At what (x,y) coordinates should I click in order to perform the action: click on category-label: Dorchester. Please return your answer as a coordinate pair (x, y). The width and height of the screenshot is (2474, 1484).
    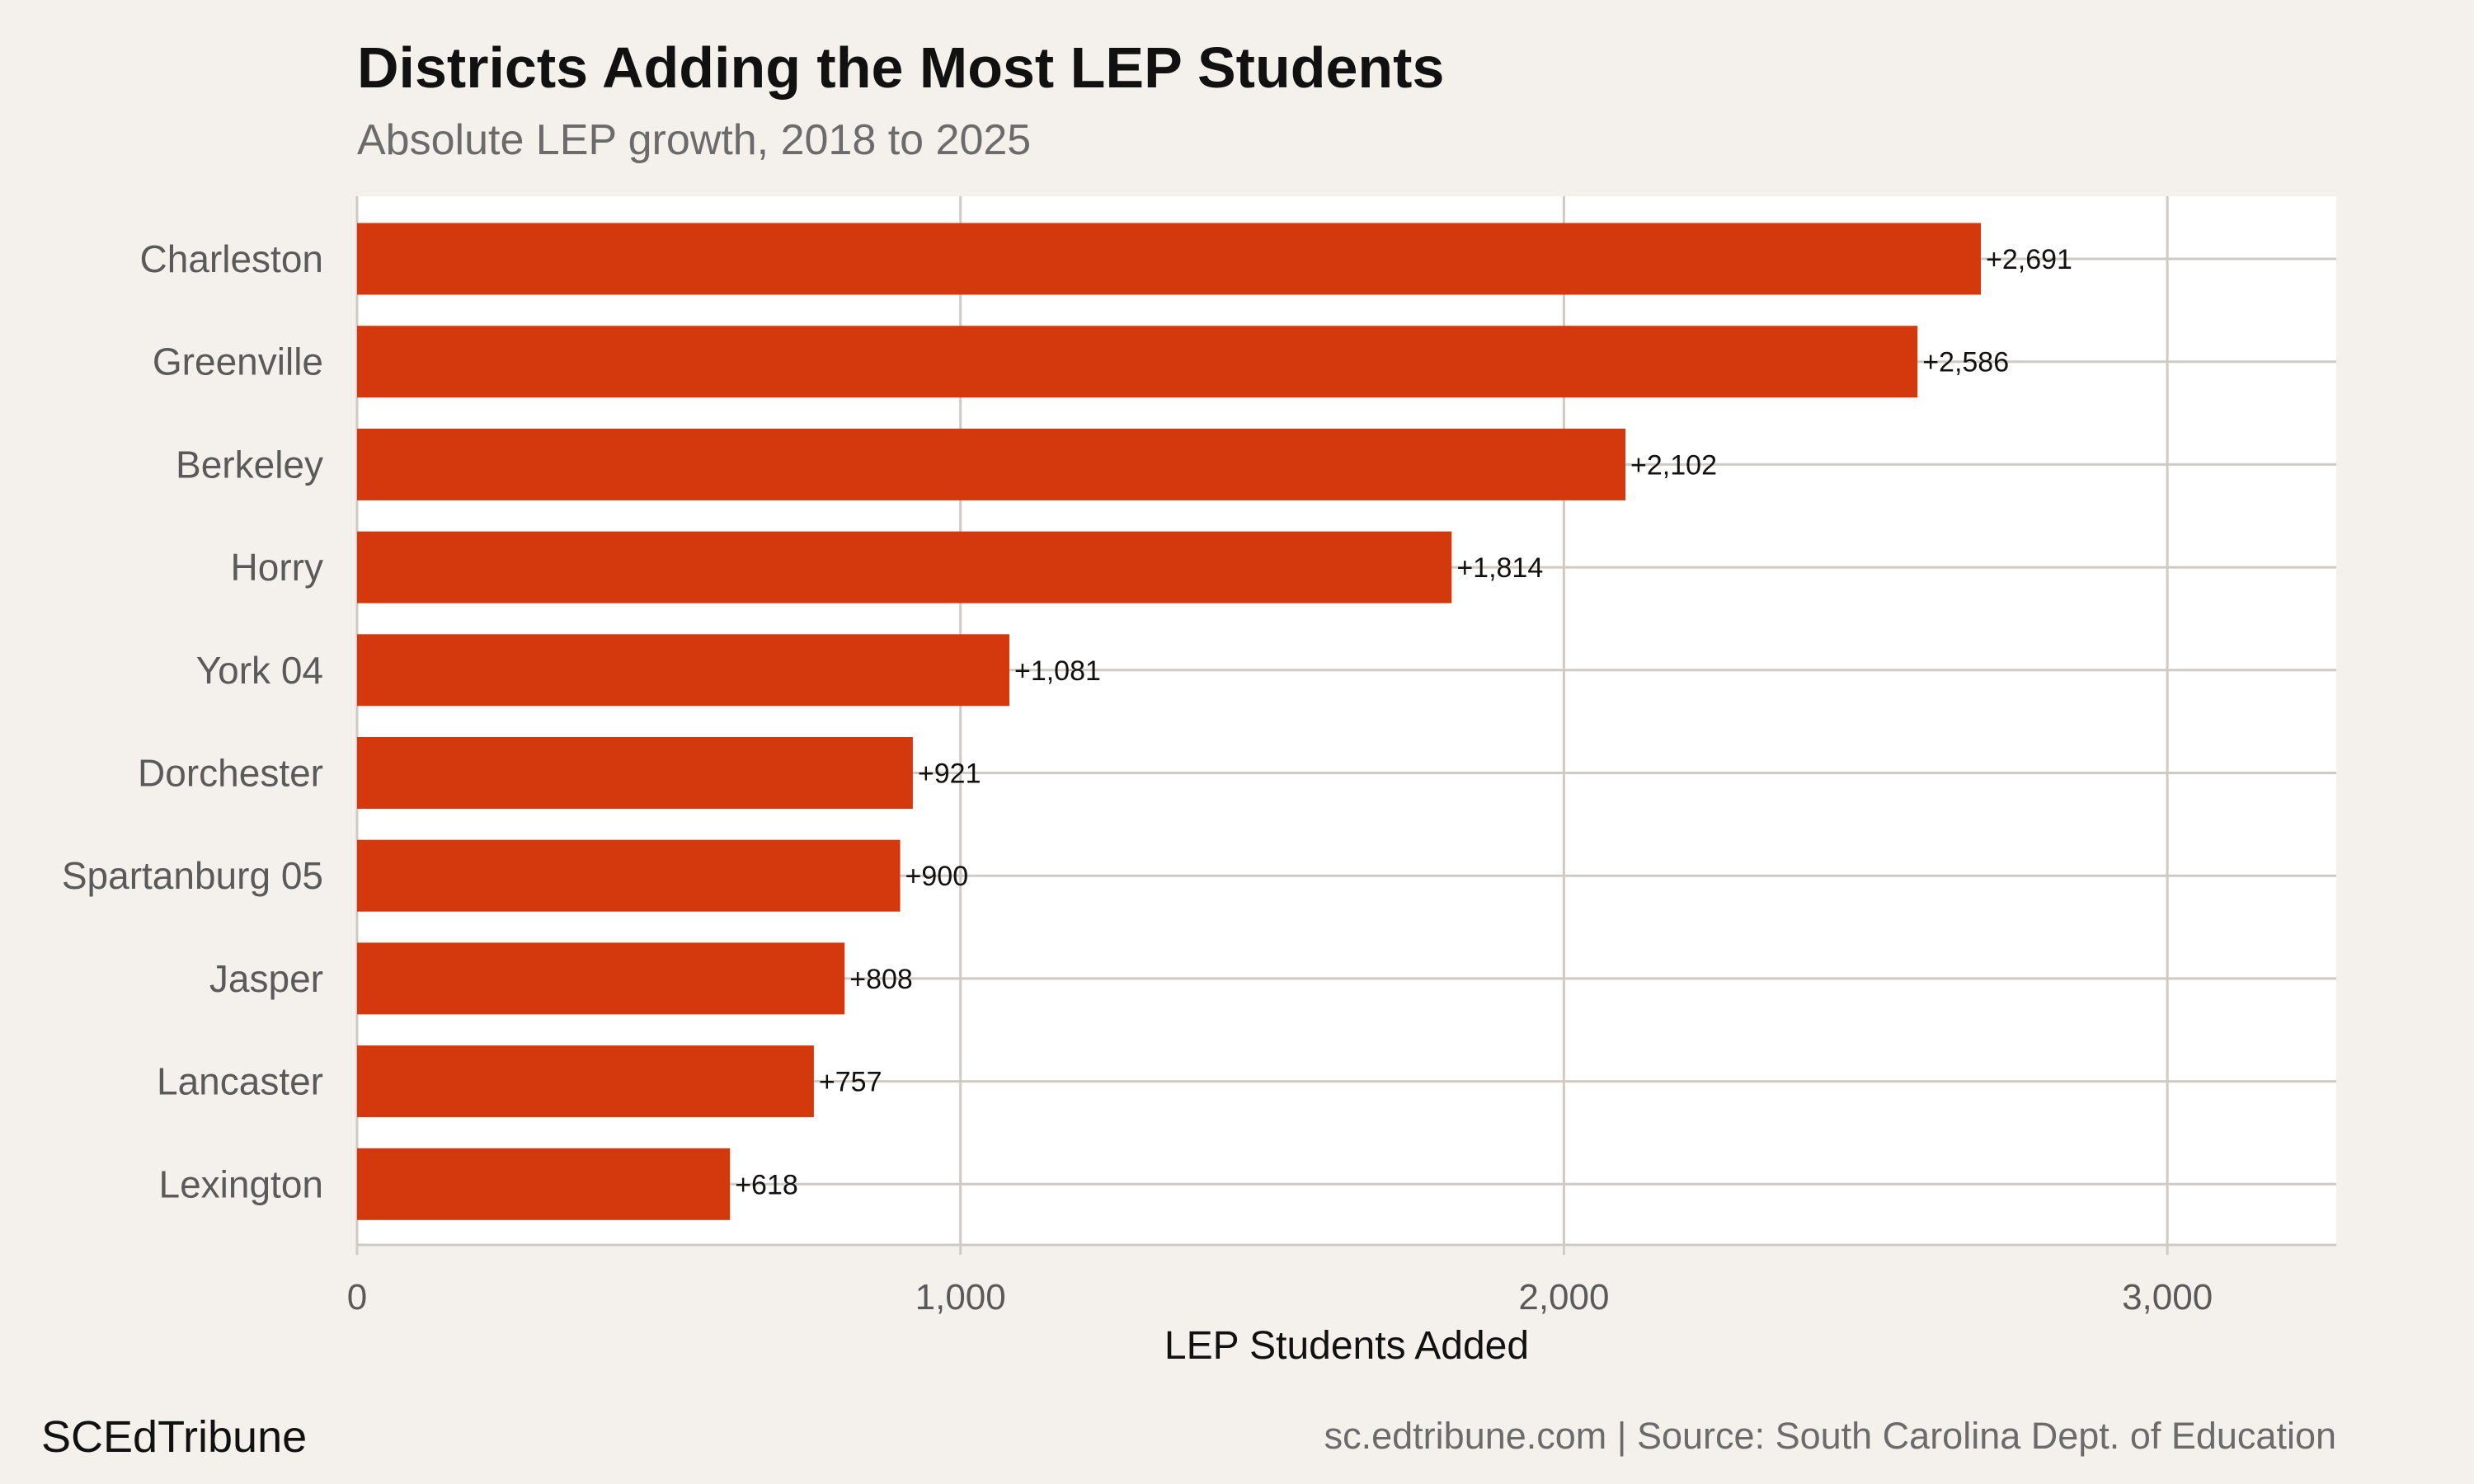
    Looking at the image, I should click on (230, 773).